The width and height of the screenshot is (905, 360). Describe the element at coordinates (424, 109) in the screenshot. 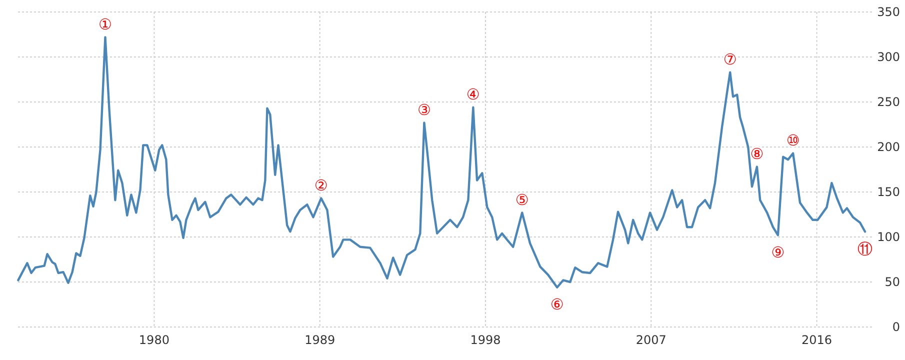

I see `annotation: ③` at that location.